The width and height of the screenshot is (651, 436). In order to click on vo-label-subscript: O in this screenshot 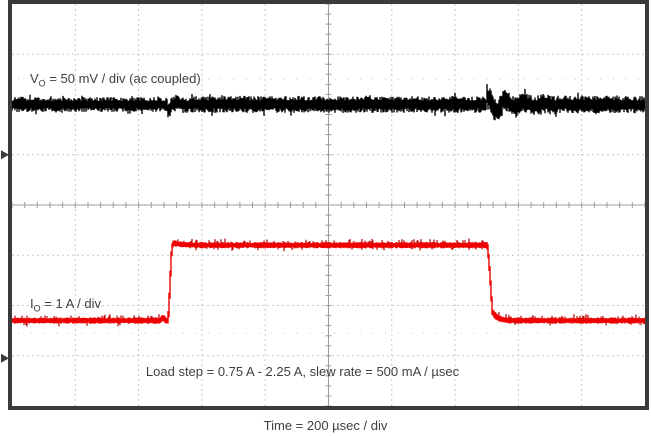, I will do `click(42, 83)`.